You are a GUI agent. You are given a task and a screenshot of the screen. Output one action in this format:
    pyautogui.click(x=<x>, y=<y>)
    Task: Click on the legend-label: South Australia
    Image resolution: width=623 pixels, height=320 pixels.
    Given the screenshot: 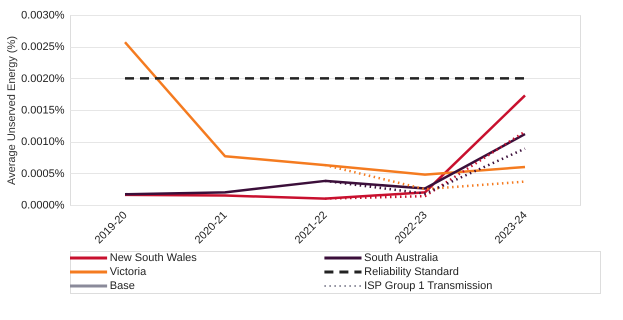 What is the action you would take?
    pyautogui.click(x=402, y=258)
    